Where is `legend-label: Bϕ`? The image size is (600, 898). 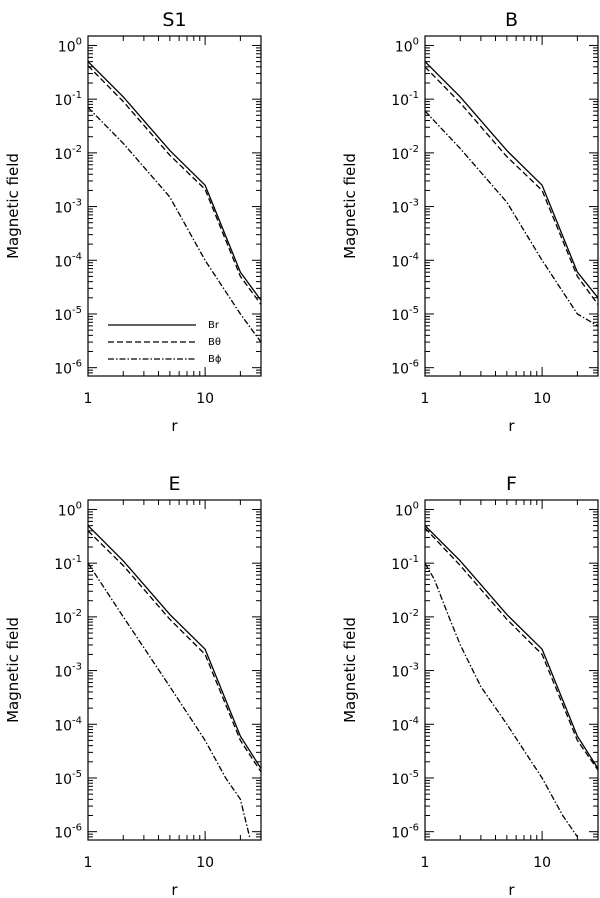 legend-label: Bϕ is located at coordinates (215, 359).